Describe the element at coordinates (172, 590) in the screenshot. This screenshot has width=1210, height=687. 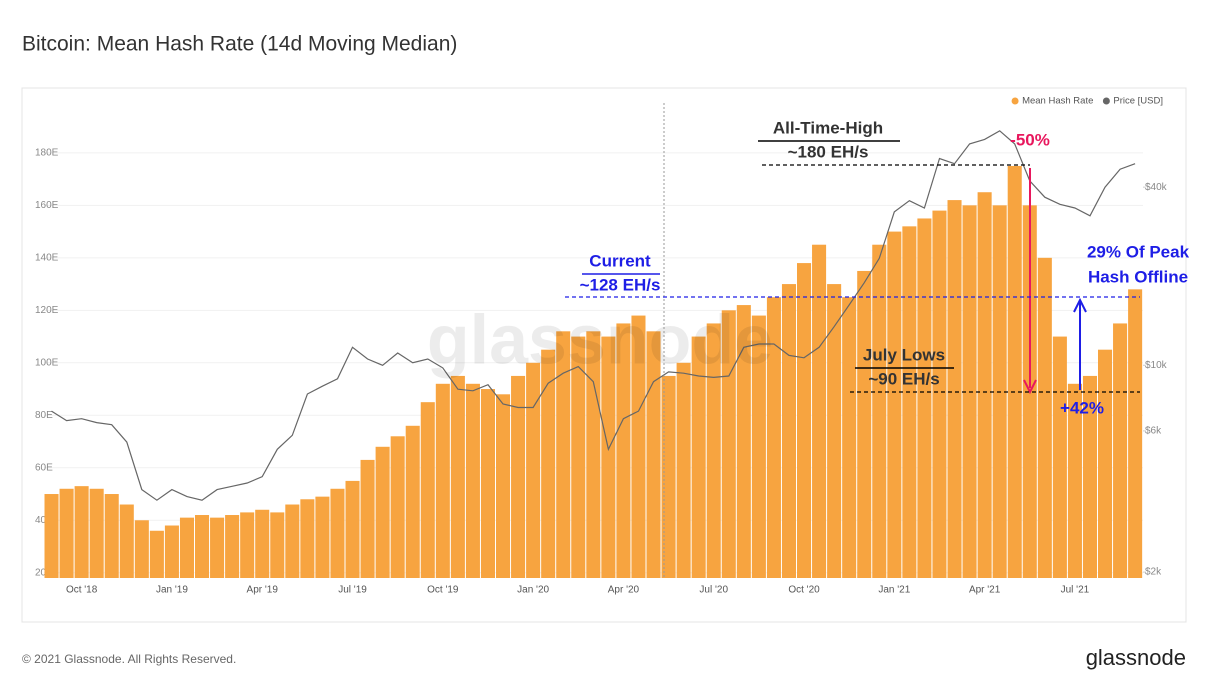
I see `x-tick-label: Jan '19` at that location.